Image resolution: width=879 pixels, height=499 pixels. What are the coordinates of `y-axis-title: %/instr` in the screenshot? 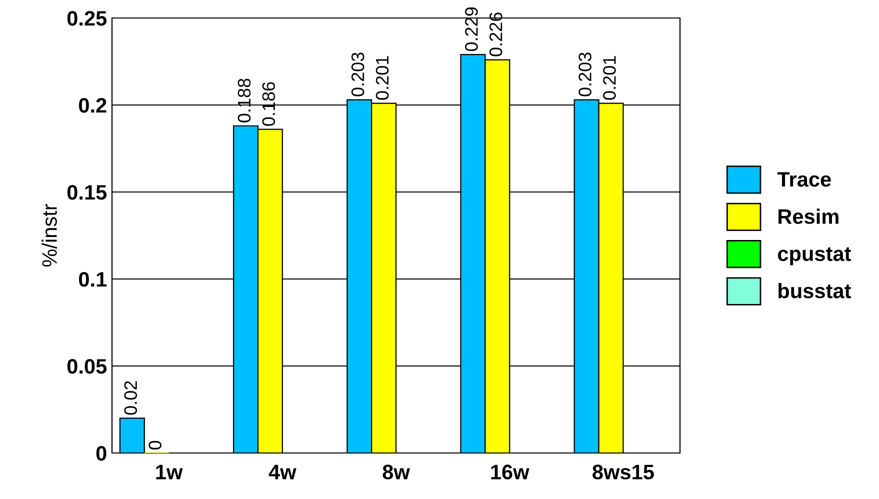 It's located at (49, 235).